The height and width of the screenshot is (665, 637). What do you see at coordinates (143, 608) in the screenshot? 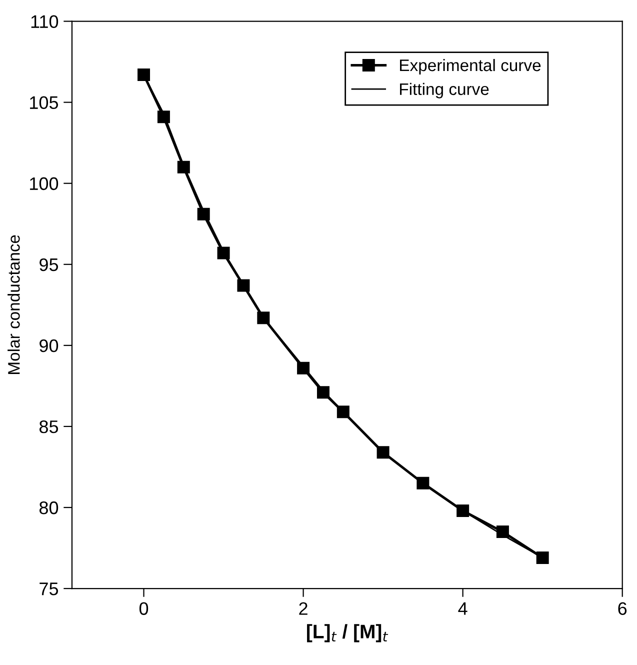
I see `x-tick-label: 0` at bounding box center [143, 608].